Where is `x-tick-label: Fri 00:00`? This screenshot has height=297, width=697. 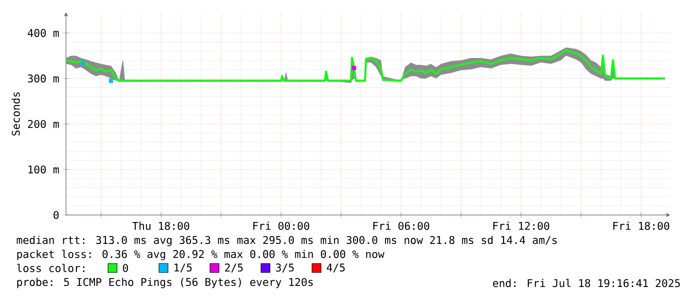
x-tick-label: Fri 00:00 is located at coordinates (281, 226).